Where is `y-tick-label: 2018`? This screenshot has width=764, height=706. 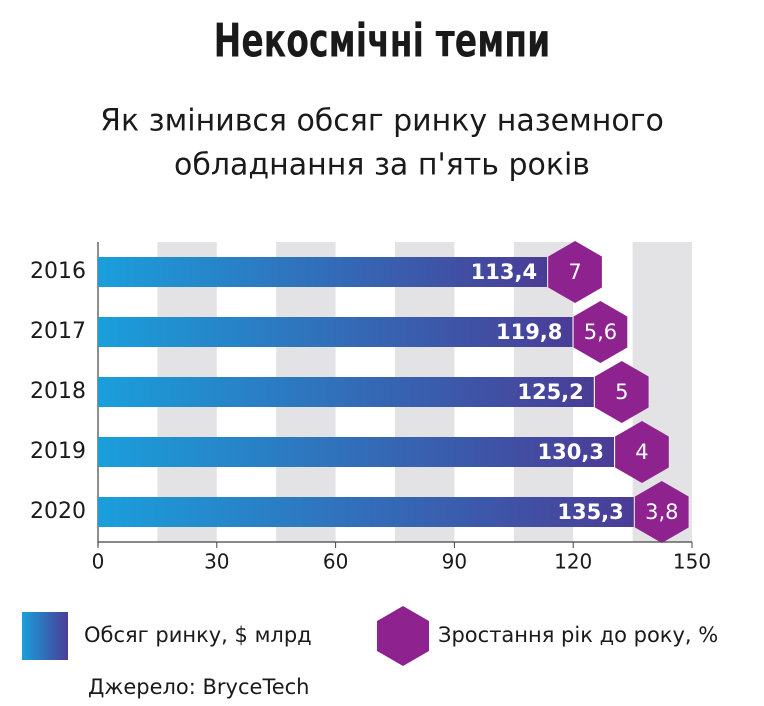
y-tick-label: 2018 is located at coordinates (58, 391).